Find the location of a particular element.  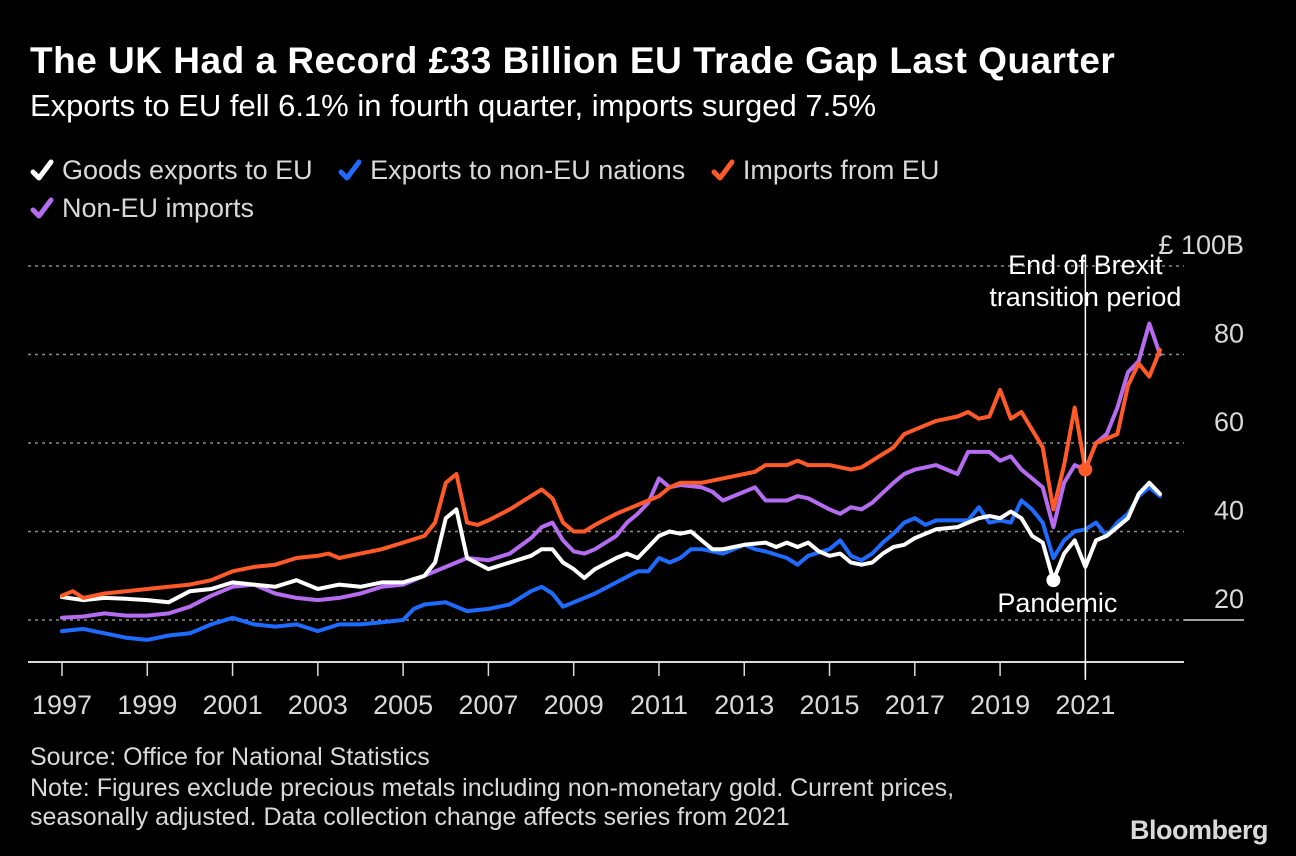

legend-label: Exports to non-EU nations is located at coordinates (528, 169).